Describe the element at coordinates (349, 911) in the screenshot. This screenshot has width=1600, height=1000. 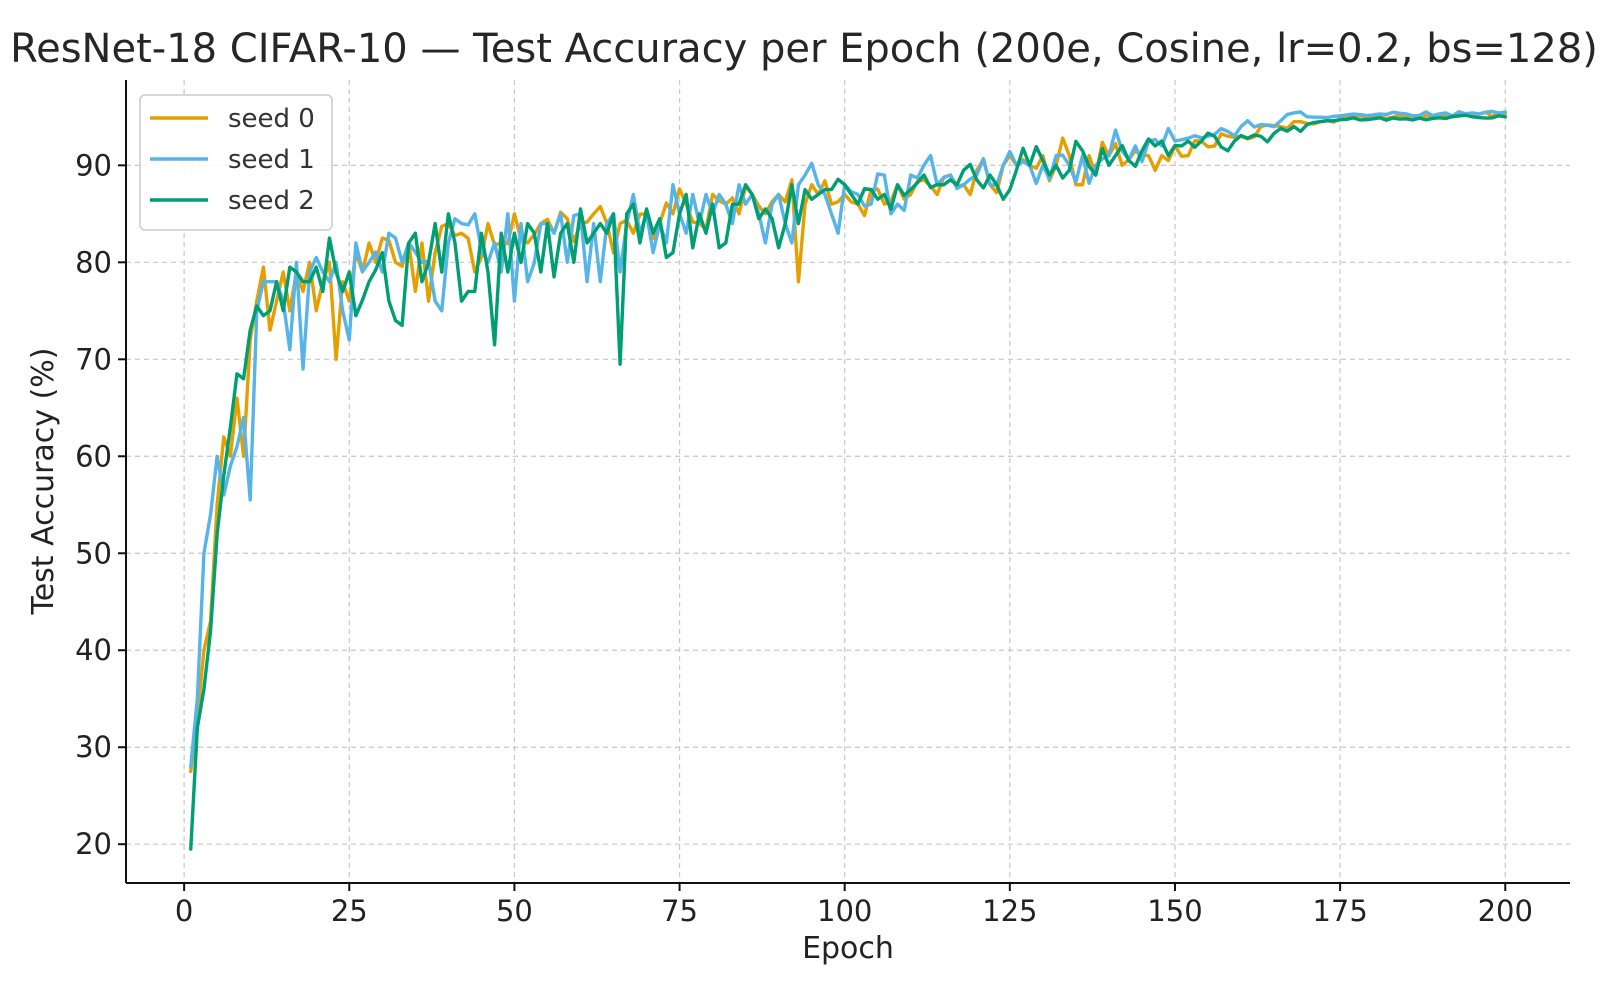
I see `x-tick-label: 25` at that location.